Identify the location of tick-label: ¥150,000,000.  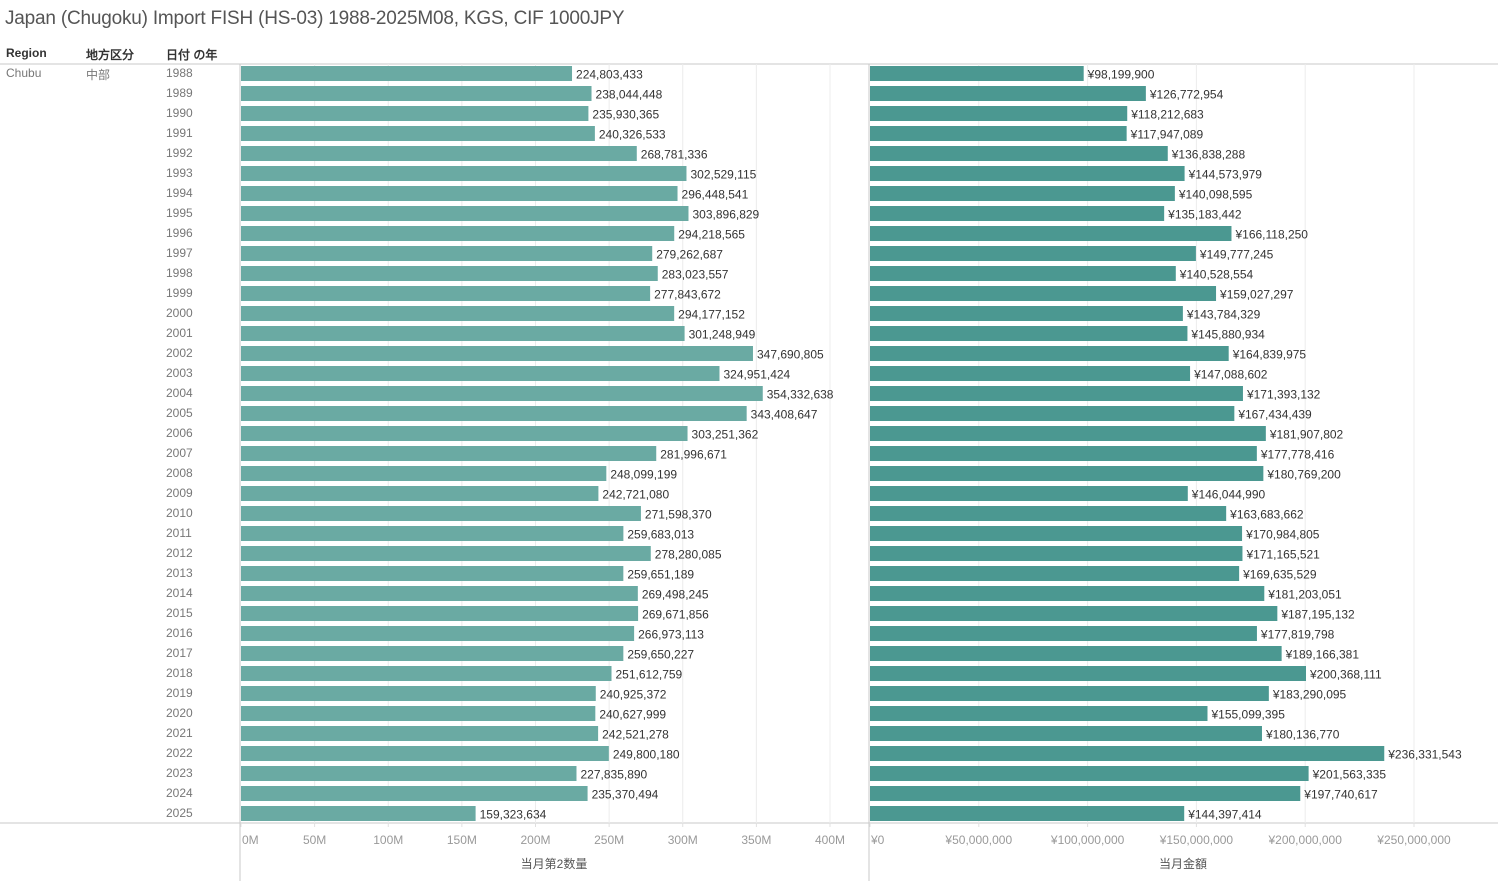
(1196, 840).